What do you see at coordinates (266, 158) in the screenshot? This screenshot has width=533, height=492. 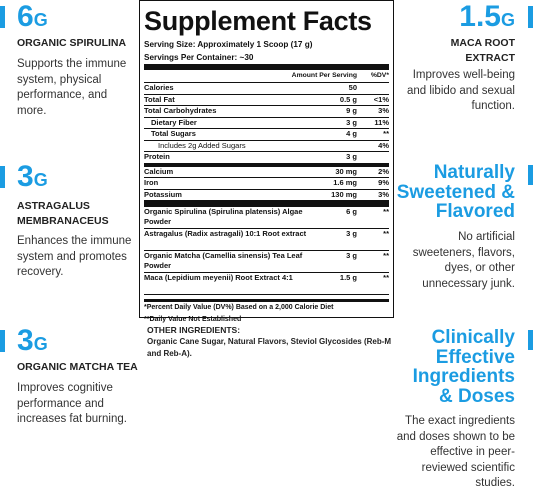 I see `facts-row: Protein 3 g` at bounding box center [266, 158].